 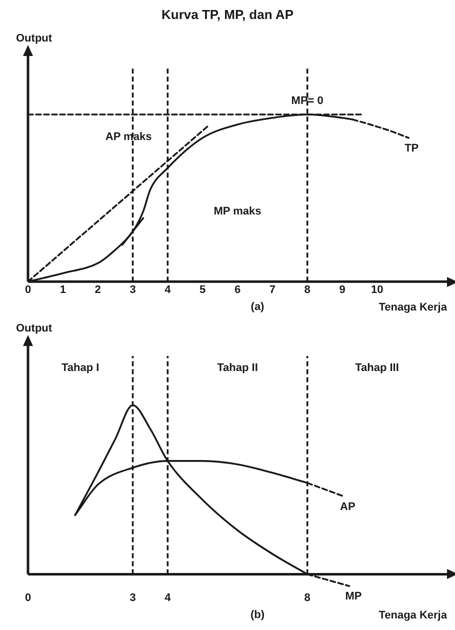 What do you see at coordinates (257, 615) in the screenshot?
I see `text: (b)` at bounding box center [257, 615].